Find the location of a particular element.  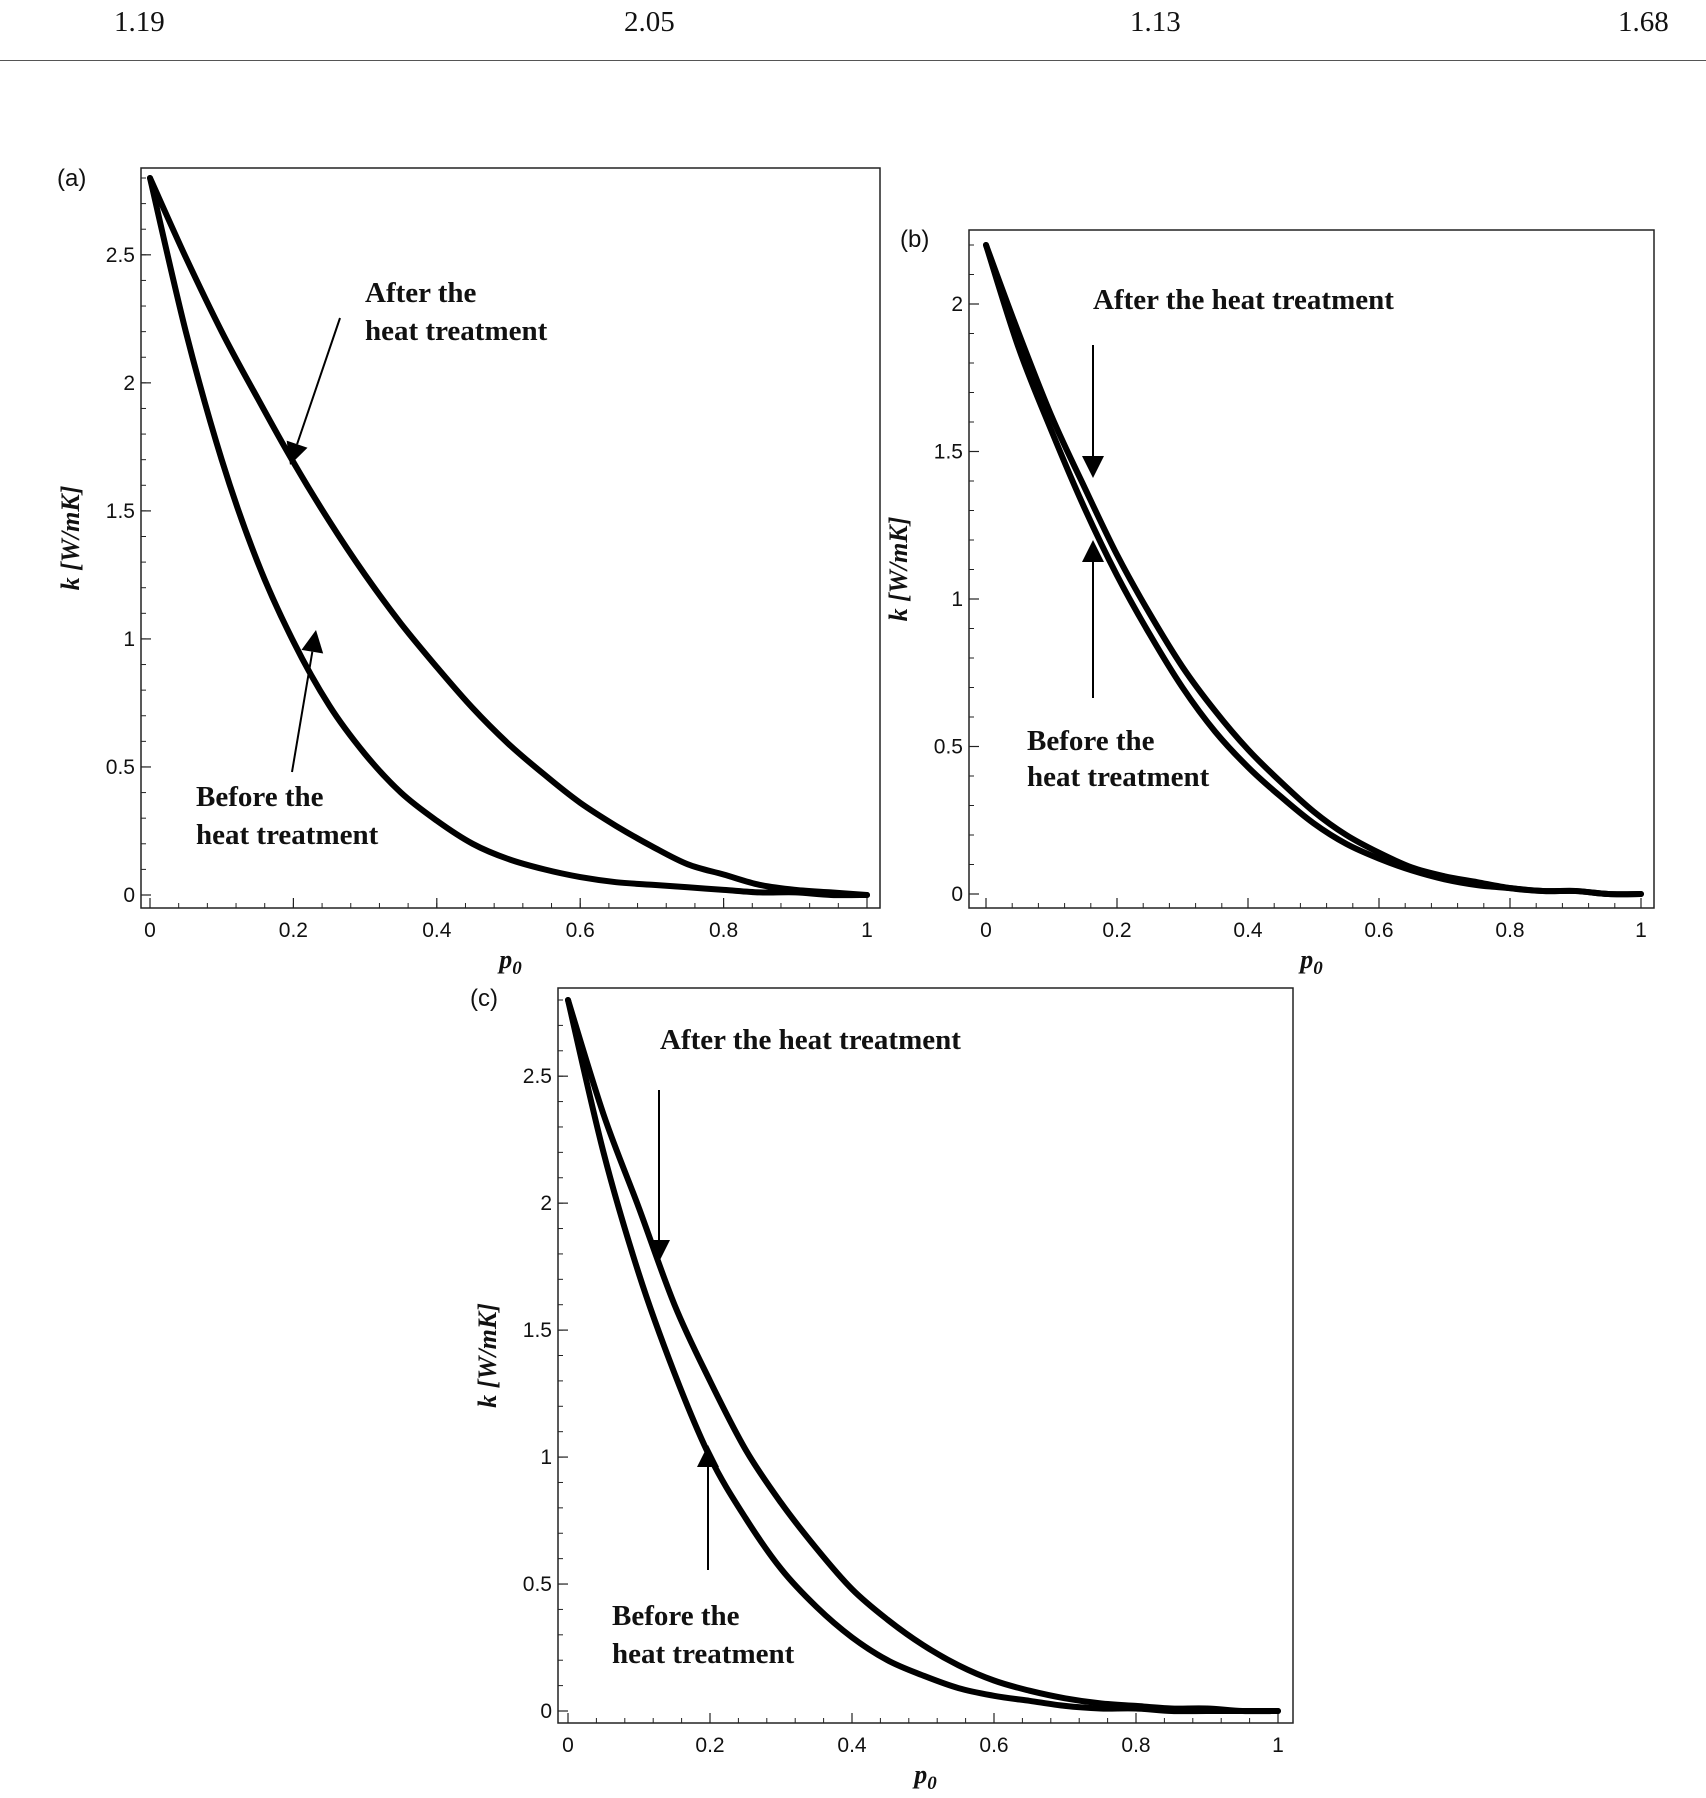

table-cell: 1.68 is located at coordinates (1643, 22).